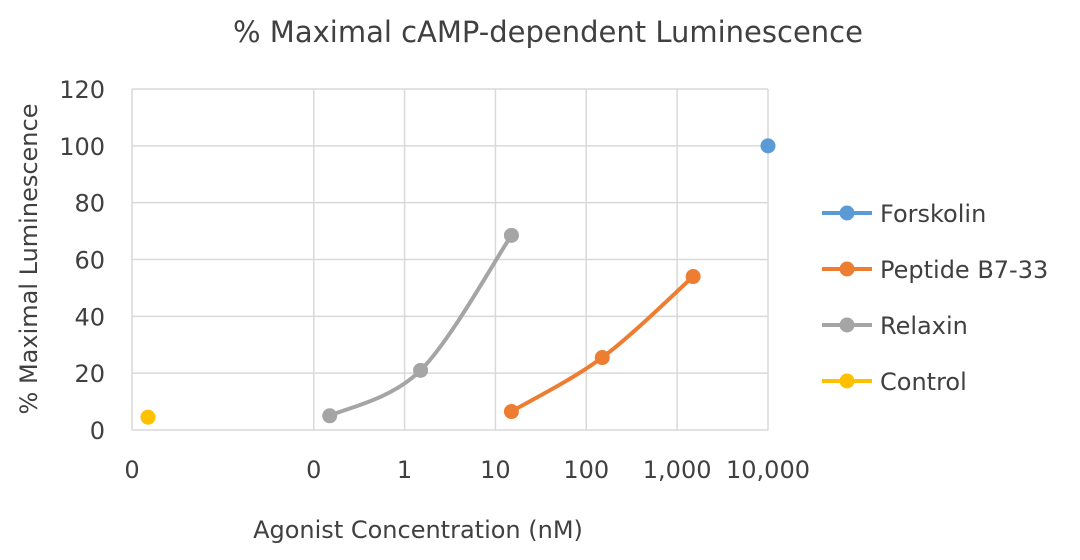  Describe the element at coordinates (847, 381) in the screenshot. I see `legend-marker-control` at that location.